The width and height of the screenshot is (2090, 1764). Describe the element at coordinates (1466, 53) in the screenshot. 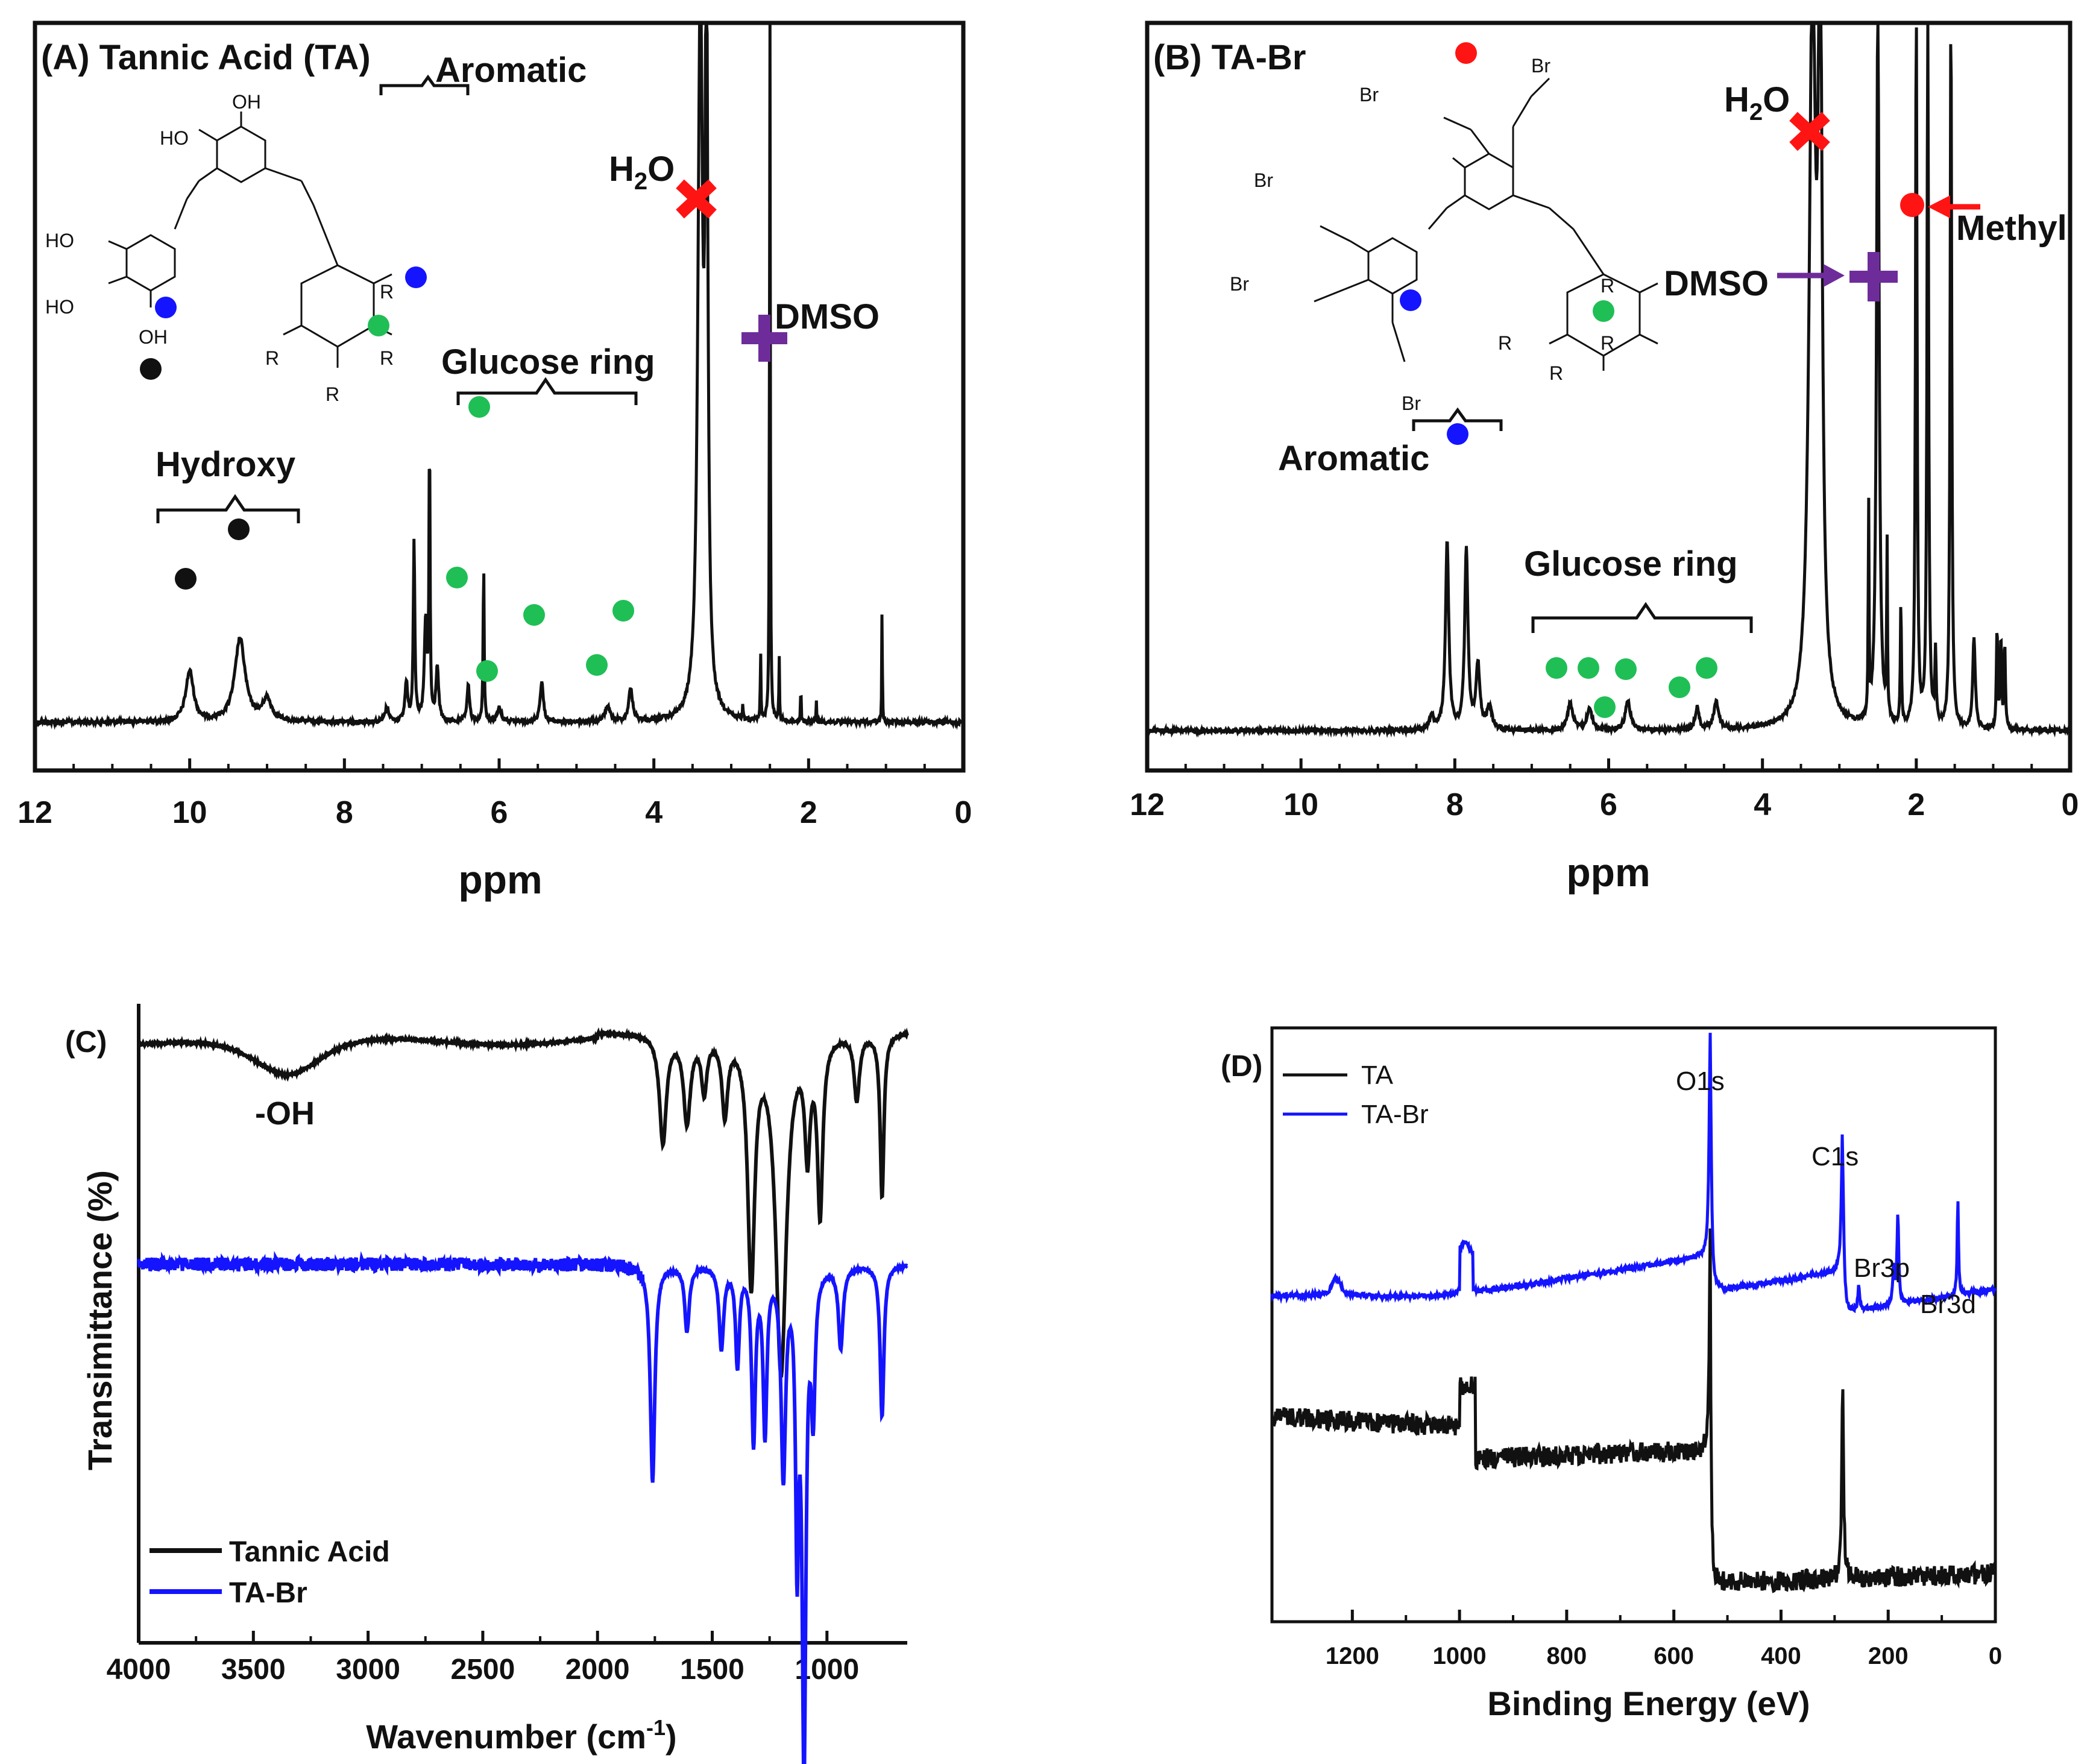

I see `marker-red-structure` at that location.